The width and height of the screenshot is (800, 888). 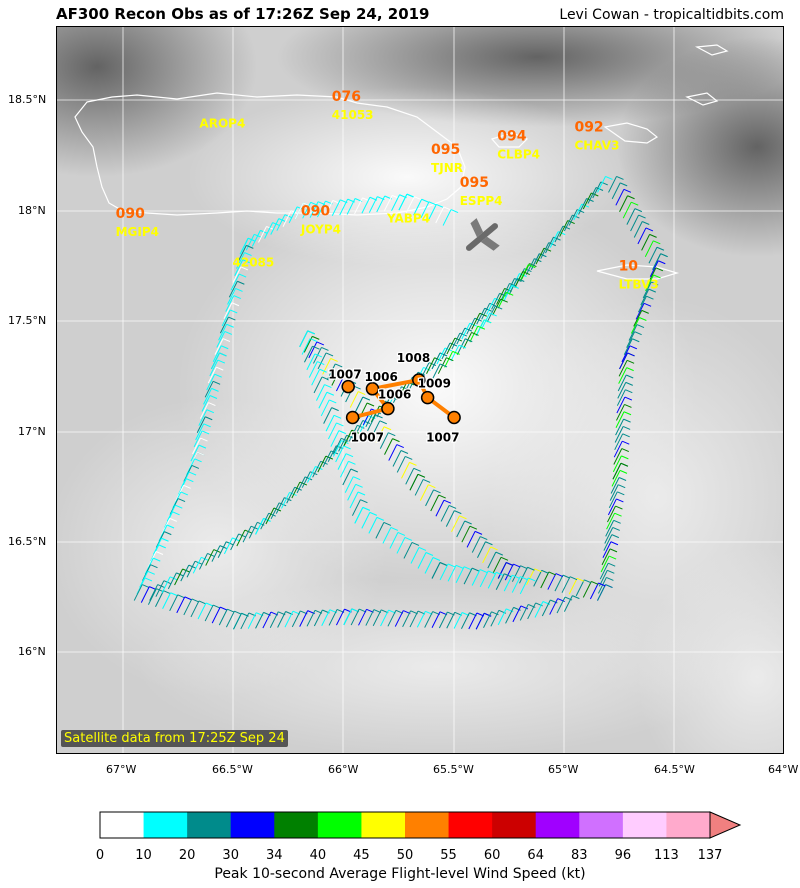 I want to click on colorbar-tick-label: 30, so click(x=230, y=855).